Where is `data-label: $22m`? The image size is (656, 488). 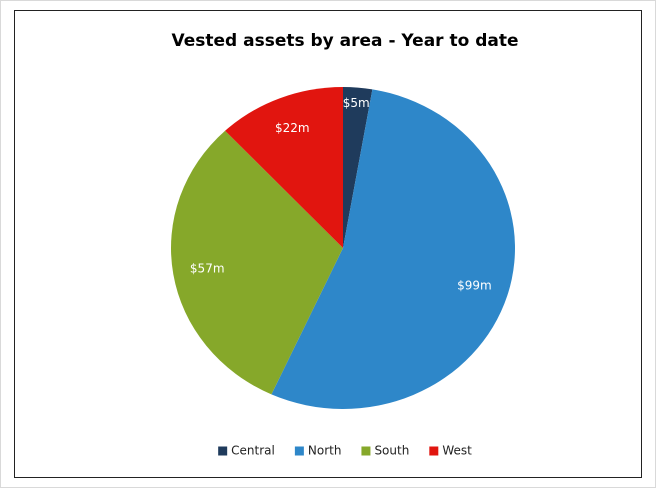 data-label: $22m is located at coordinates (292, 128).